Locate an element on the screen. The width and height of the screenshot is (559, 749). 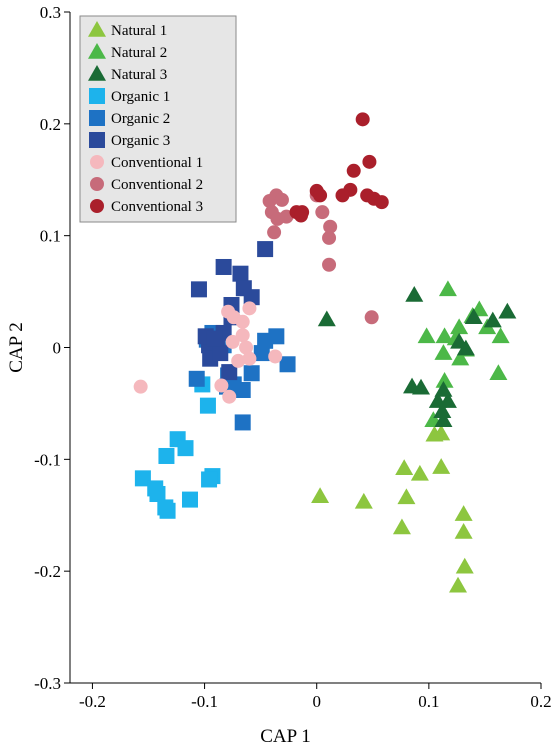
y-tick-label: -0.2 is located at coordinates (47, 571).